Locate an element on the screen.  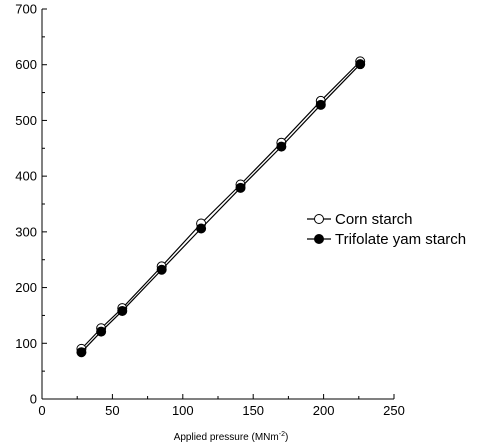
y-tick-label: 200 is located at coordinates (26, 287).